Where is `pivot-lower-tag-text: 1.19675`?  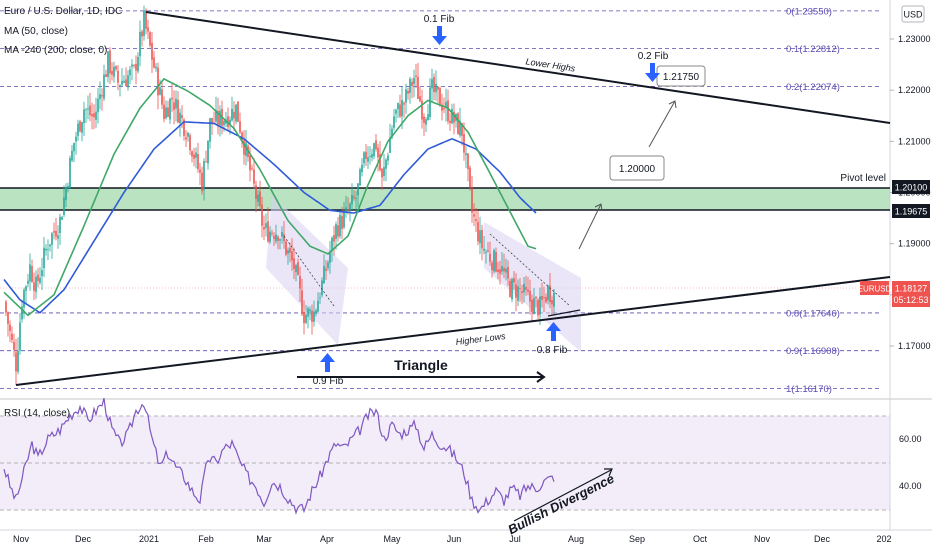 pivot-lower-tag-text: 1.19675 is located at coordinates (911, 212).